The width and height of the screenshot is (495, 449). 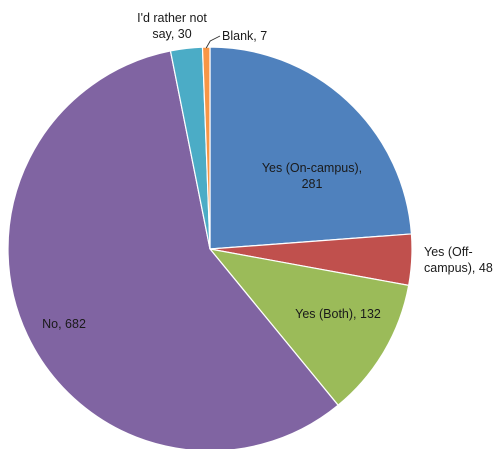 I want to click on data-label-no: No, 682, so click(x=64, y=324).